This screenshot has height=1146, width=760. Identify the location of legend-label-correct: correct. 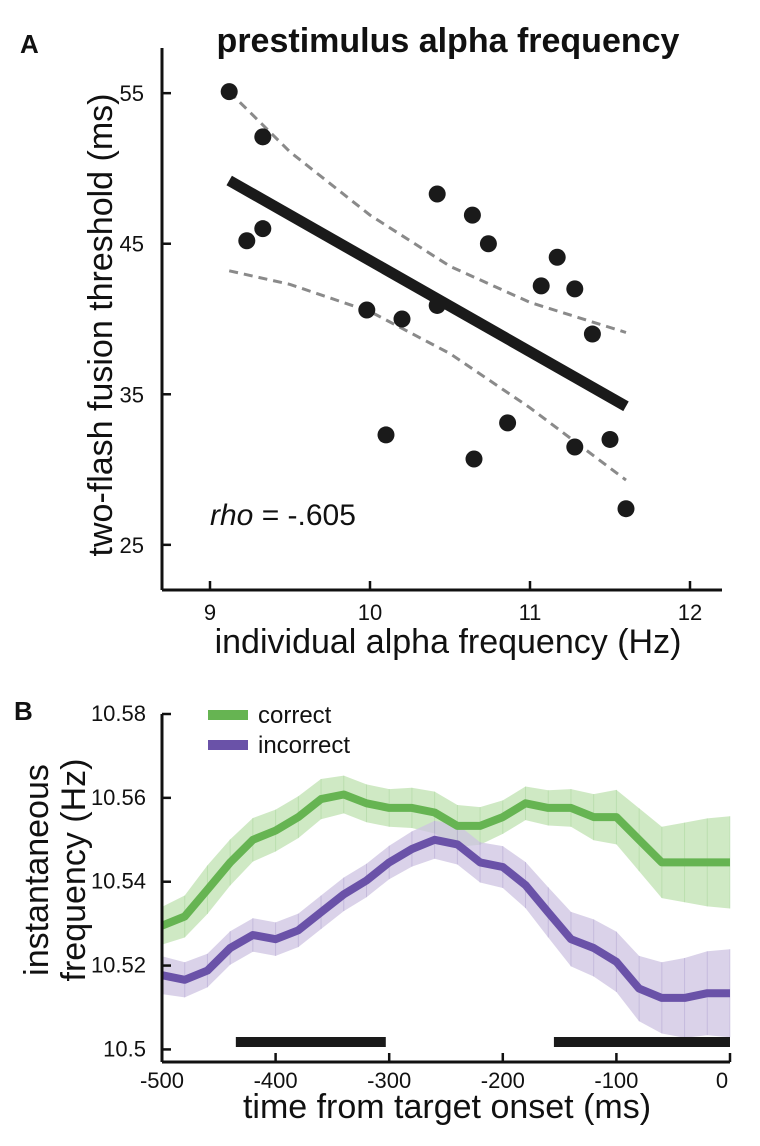
(295, 715).